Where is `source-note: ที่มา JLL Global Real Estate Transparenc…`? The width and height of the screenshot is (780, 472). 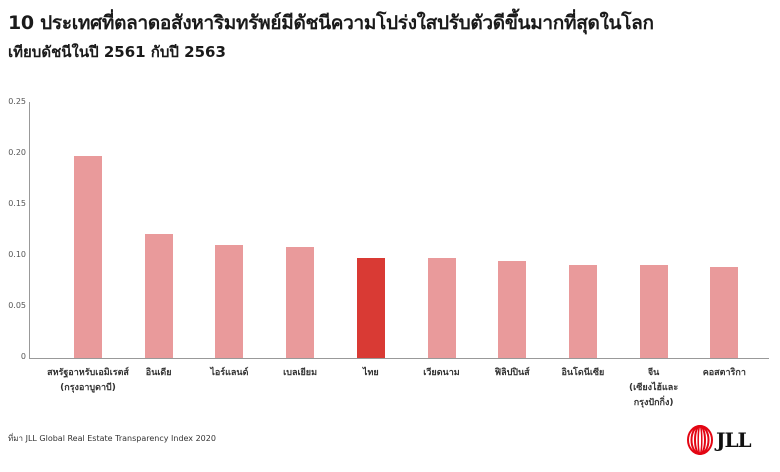 source-note: ที่มา JLL Global Real Estate Transparenc… is located at coordinates (112, 438).